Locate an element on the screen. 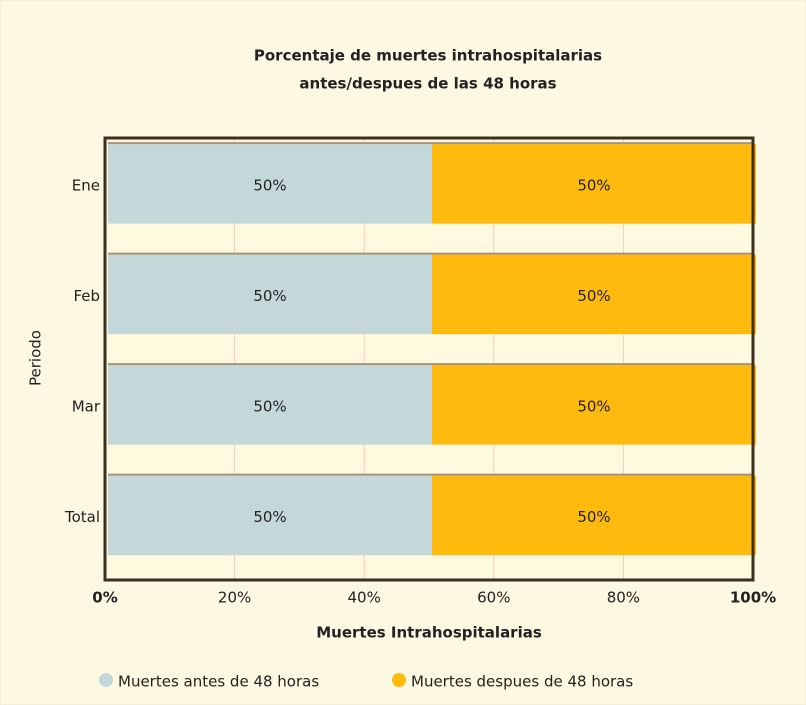  legend-label: Muertes despues de 48 horas is located at coordinates (522, 682).